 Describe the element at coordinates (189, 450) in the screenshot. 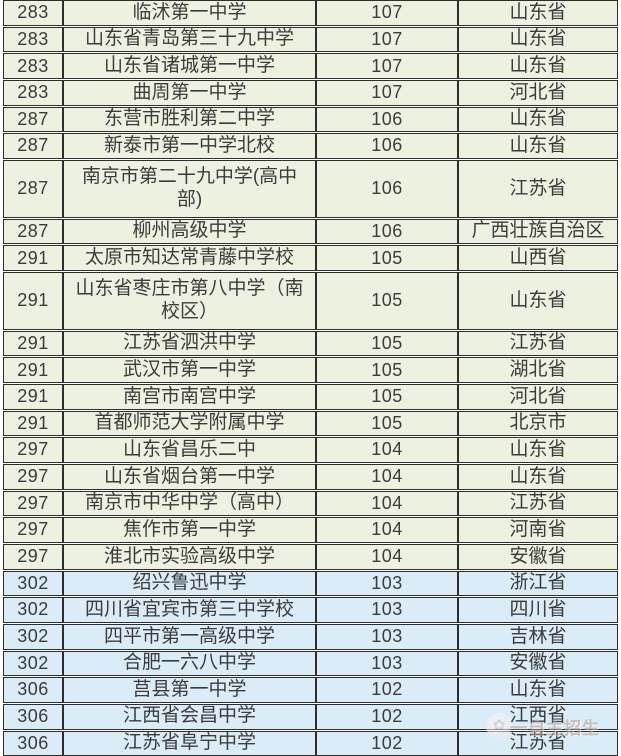

I see `school-cell: 山东省昌乐二中` at that location.